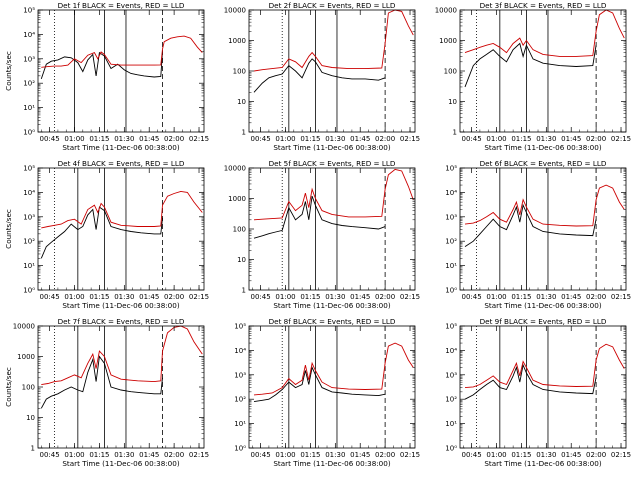  What do you see at coordinates (332, 5) in the screenshot?
I see `panel-title: Det 2f BLACK = Events, RED = LLD` at bounding box center [332, 5].